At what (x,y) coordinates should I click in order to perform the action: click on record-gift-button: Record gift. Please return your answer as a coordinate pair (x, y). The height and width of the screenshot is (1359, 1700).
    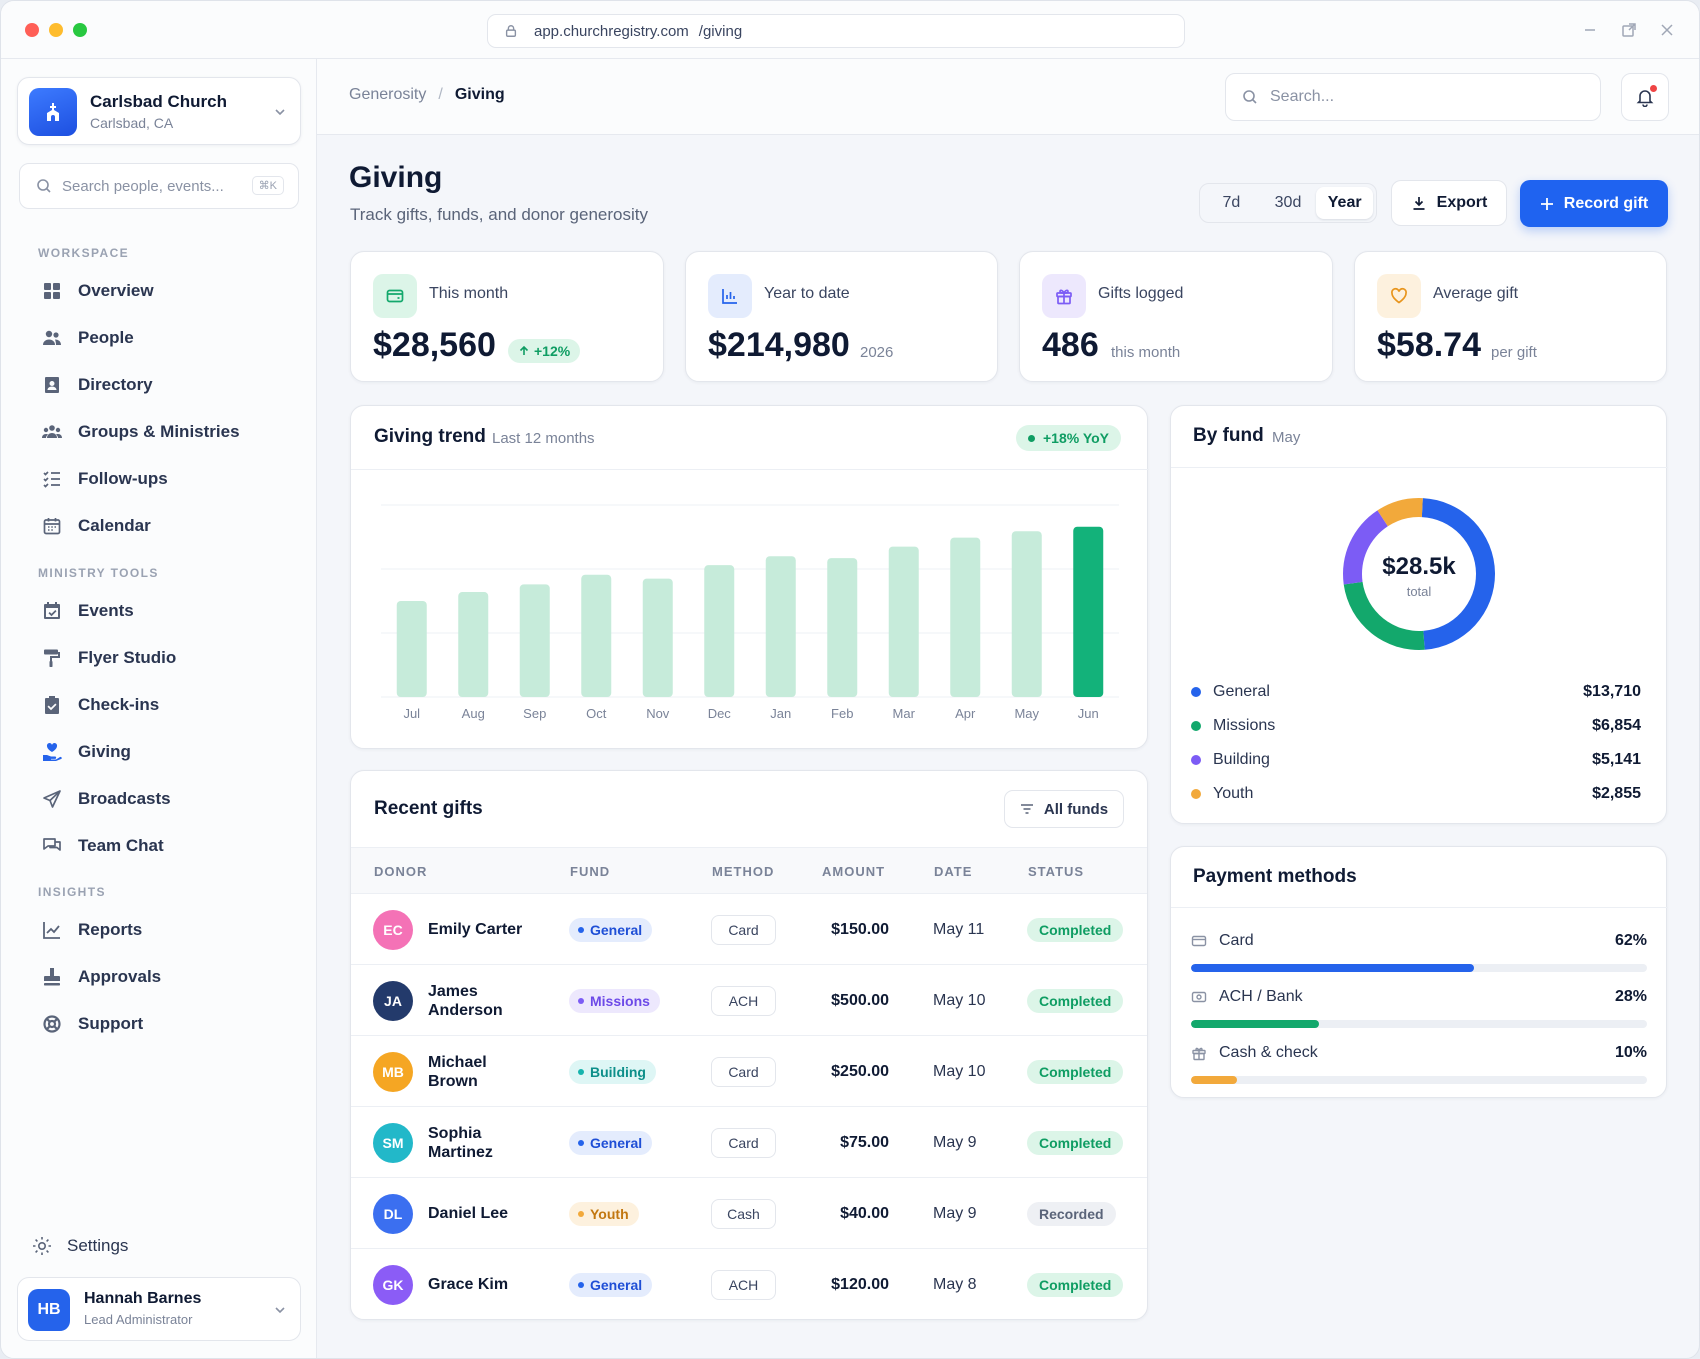
    Looking at the image, I should click on (1594, 203).